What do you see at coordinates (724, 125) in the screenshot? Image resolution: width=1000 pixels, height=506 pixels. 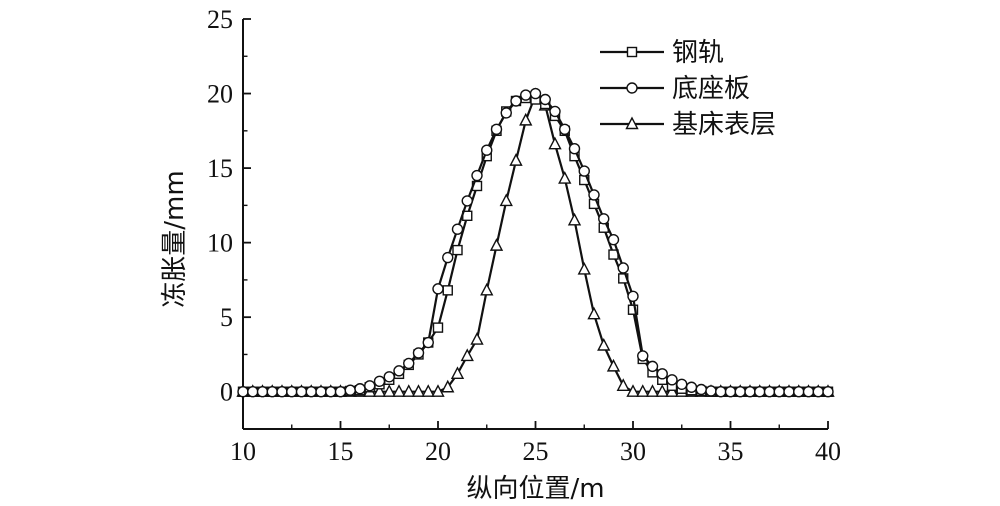 I see `legend-label: 基床表层` at bounding box center [724, 125].